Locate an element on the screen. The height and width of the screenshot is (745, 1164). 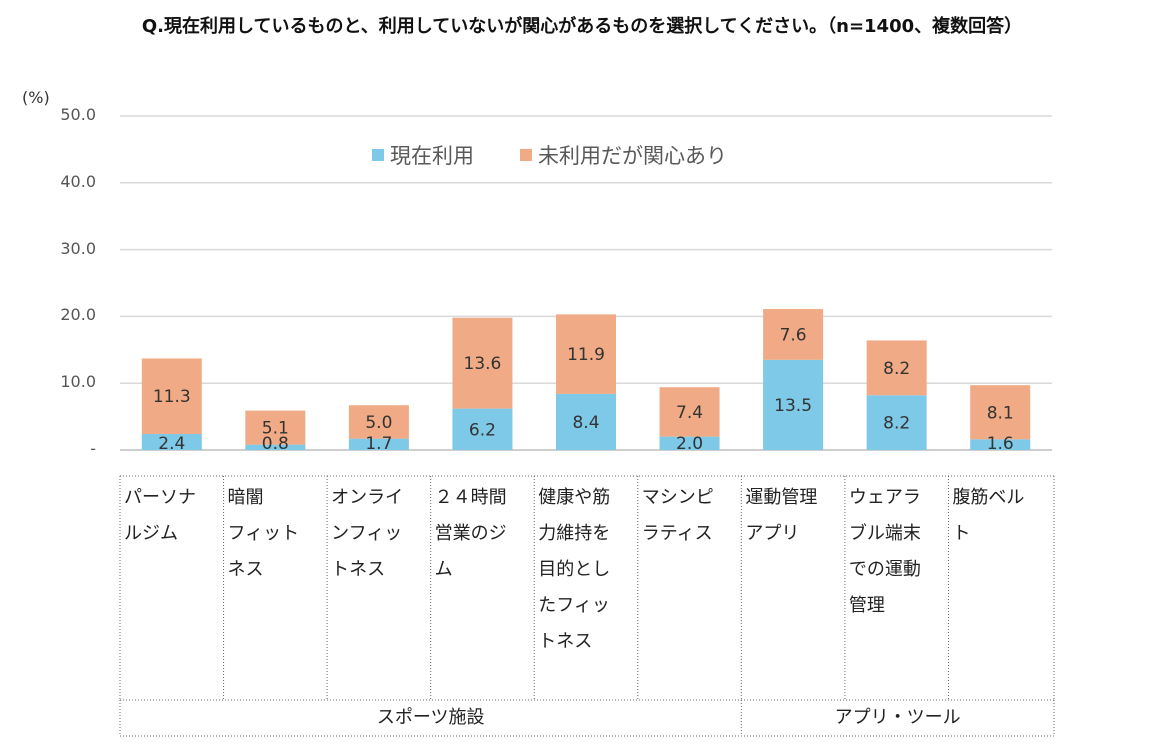
data-label-interested: 8.2 is located at coordinates (896, 369).